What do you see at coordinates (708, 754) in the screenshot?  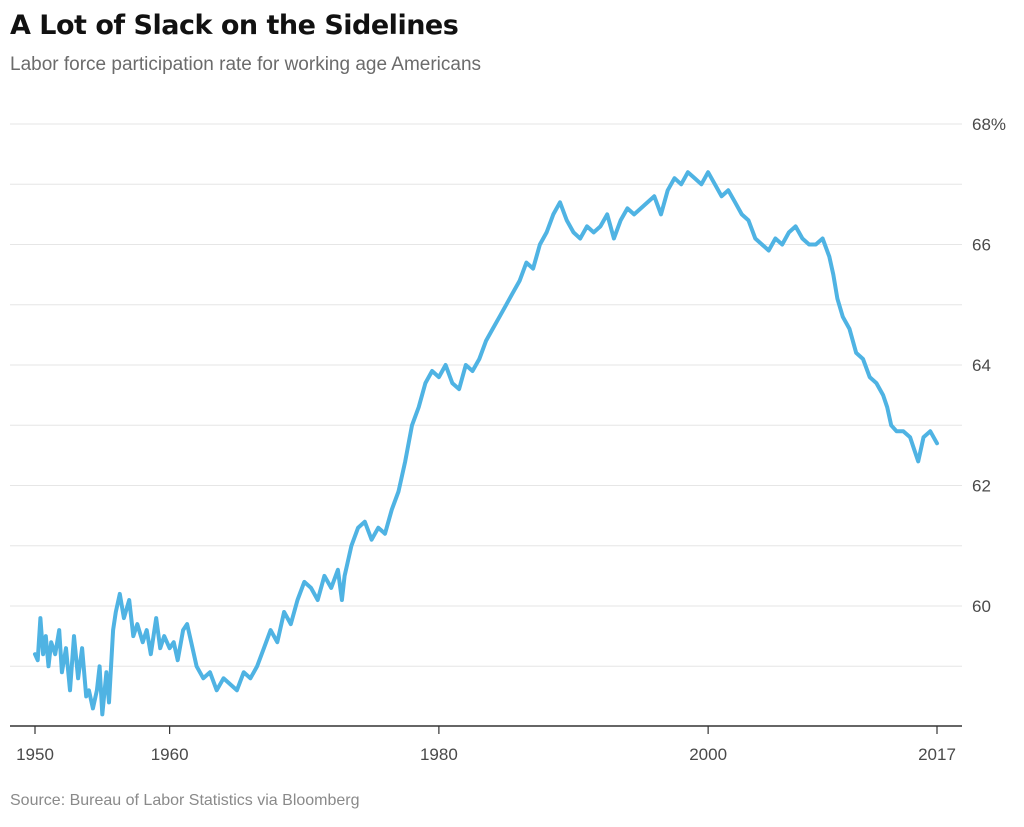 I see `x-tick-label: 2000` at bounding box center [708, 754].